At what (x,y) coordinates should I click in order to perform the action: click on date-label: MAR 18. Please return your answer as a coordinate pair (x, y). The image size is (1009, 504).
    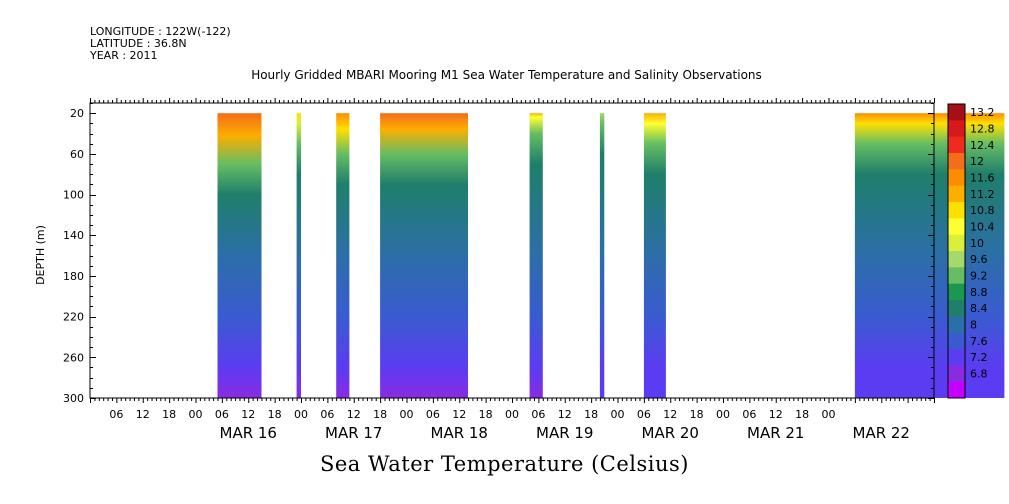
    Looking at the image, I should click on (459, 433).